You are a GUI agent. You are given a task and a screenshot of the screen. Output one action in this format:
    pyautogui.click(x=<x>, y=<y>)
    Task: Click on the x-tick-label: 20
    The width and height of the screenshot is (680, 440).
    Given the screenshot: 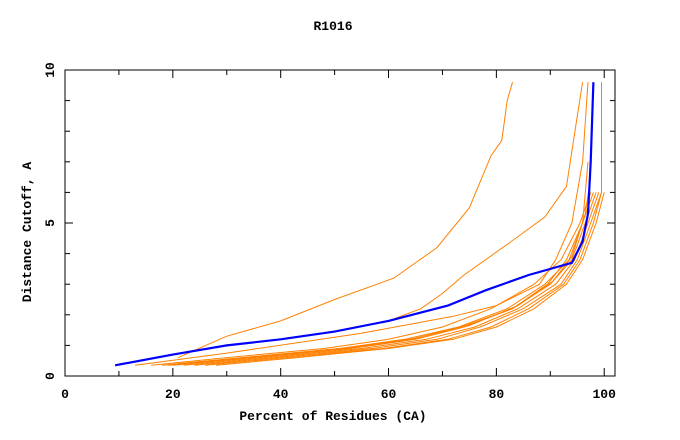 What is the action you would take?
    pyautogui.click(x=173, y=394)
    